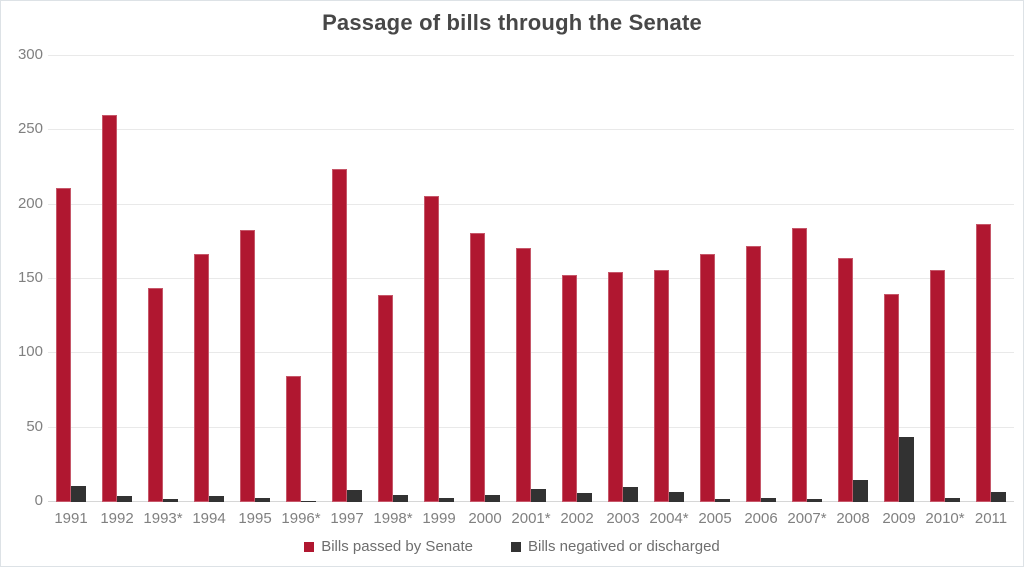 The width and height of the screenshot is (1024, 567). Describe the element at coordinates (216, 499) in the screenshot. I see `bar-negatived-1994` at that location.